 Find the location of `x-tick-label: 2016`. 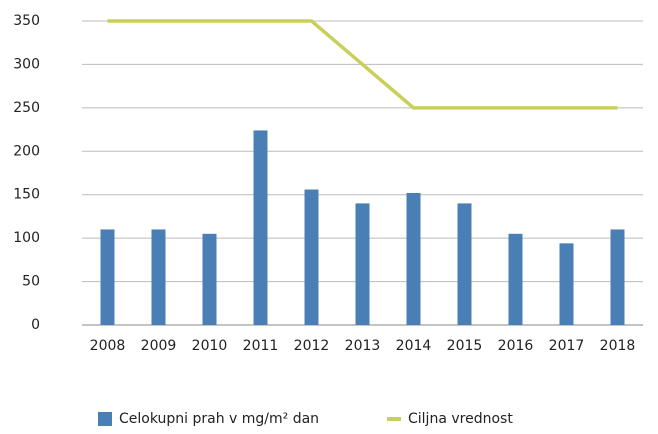

x-tick-label: 2016 is located at coordinates (516, 346).